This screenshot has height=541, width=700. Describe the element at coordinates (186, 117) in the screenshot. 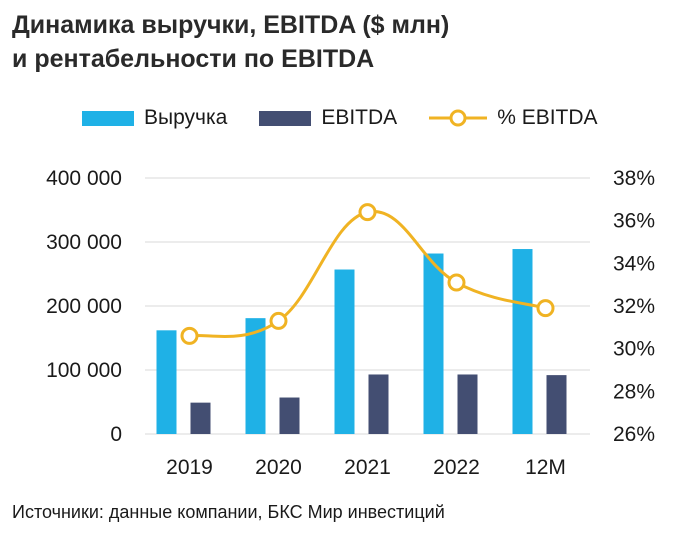

I see `legend-label-revenue: Выручка` at that location.